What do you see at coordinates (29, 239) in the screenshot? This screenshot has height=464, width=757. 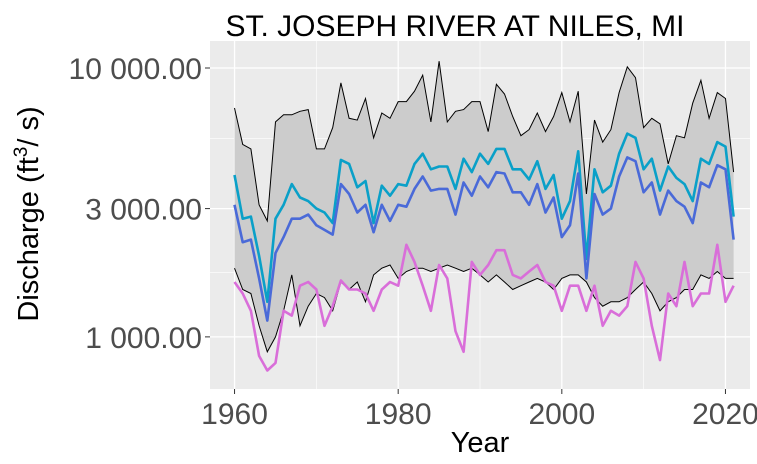 I see `y-axis-title-main: Discharge (ft` at bounding box center [29, 239].